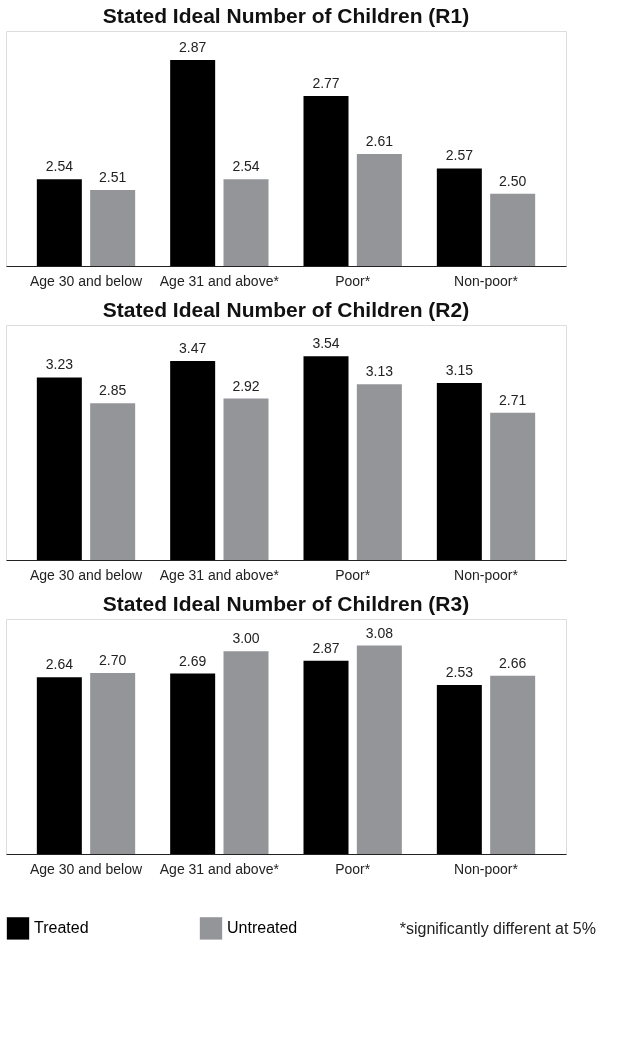  What do you see at coordinates (286, 15) in the screenshot?
I see `chart-title: Stated Ideal Number of Children (R1)` at bounding box center [286, 15].